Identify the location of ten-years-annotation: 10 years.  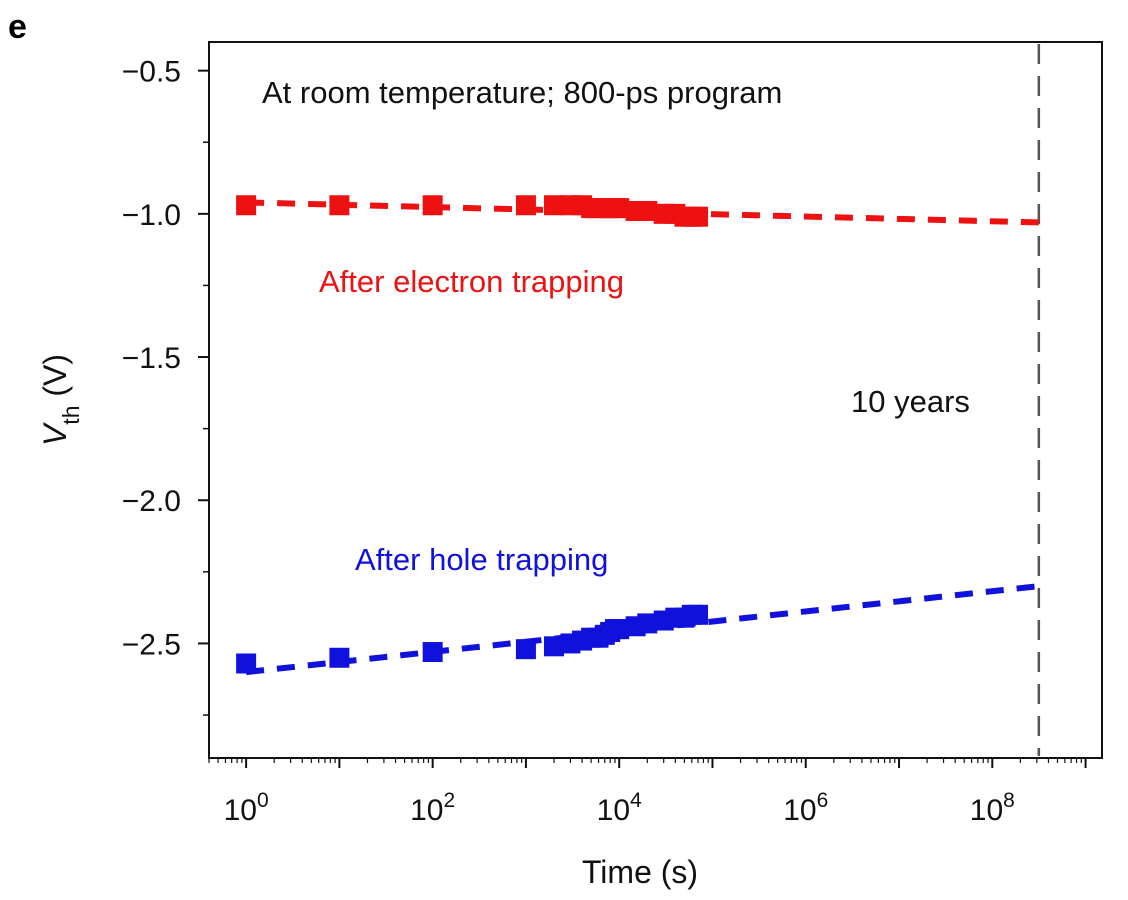
(910, 401).